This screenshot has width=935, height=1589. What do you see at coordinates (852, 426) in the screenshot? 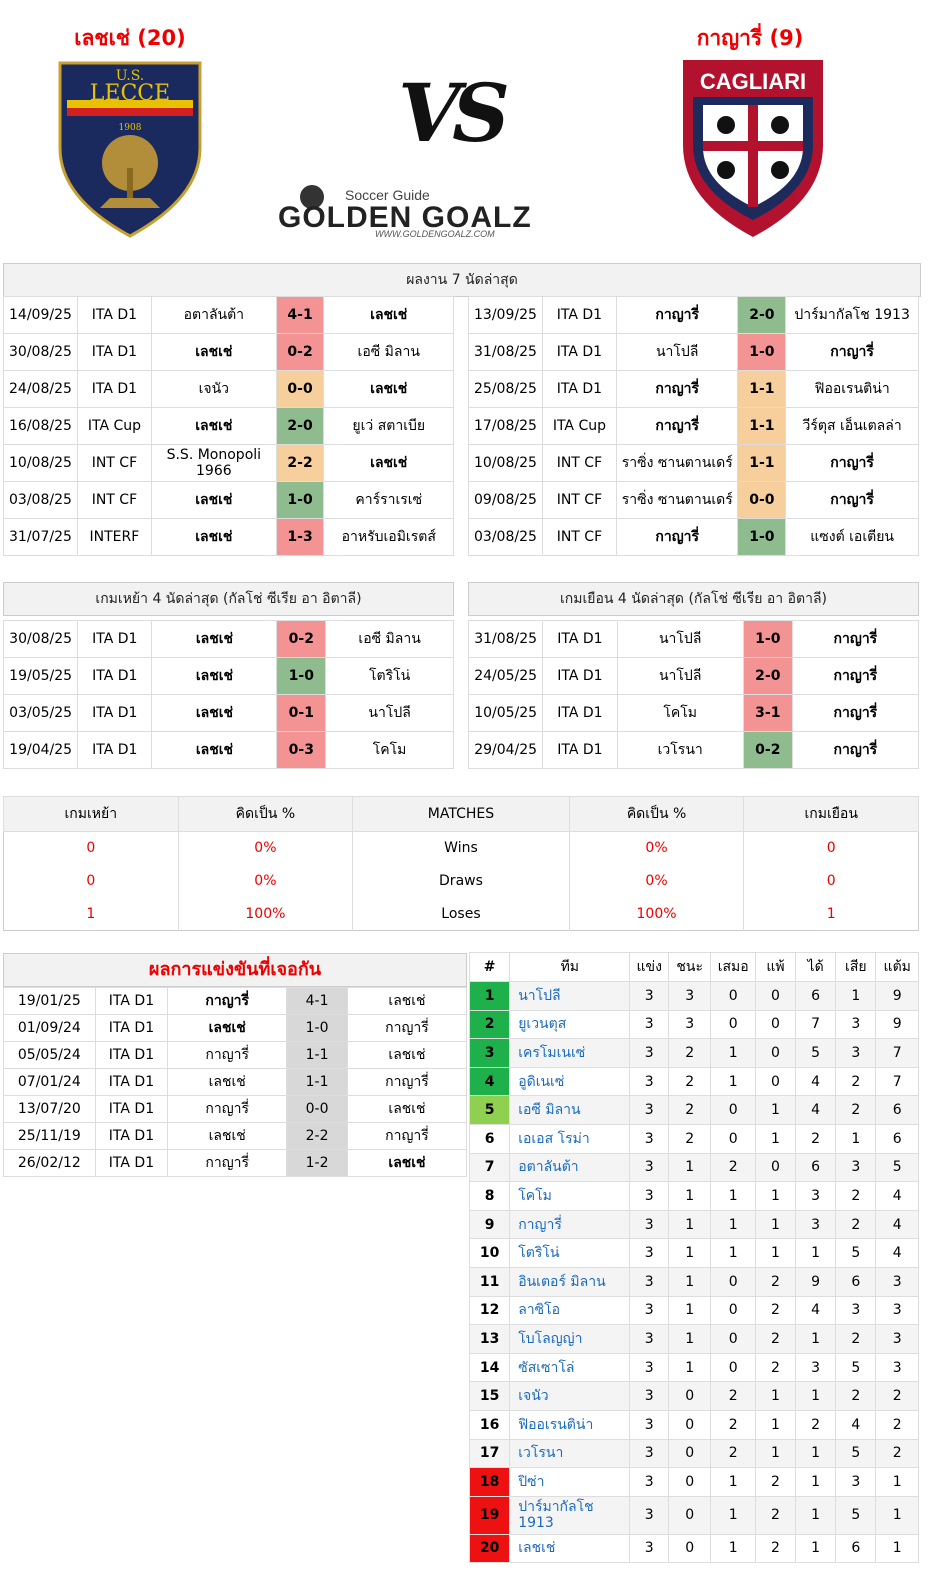
I see `away-team: วีร์ตุส เอ็นเตลล่า` at bounding box center [852, 426].